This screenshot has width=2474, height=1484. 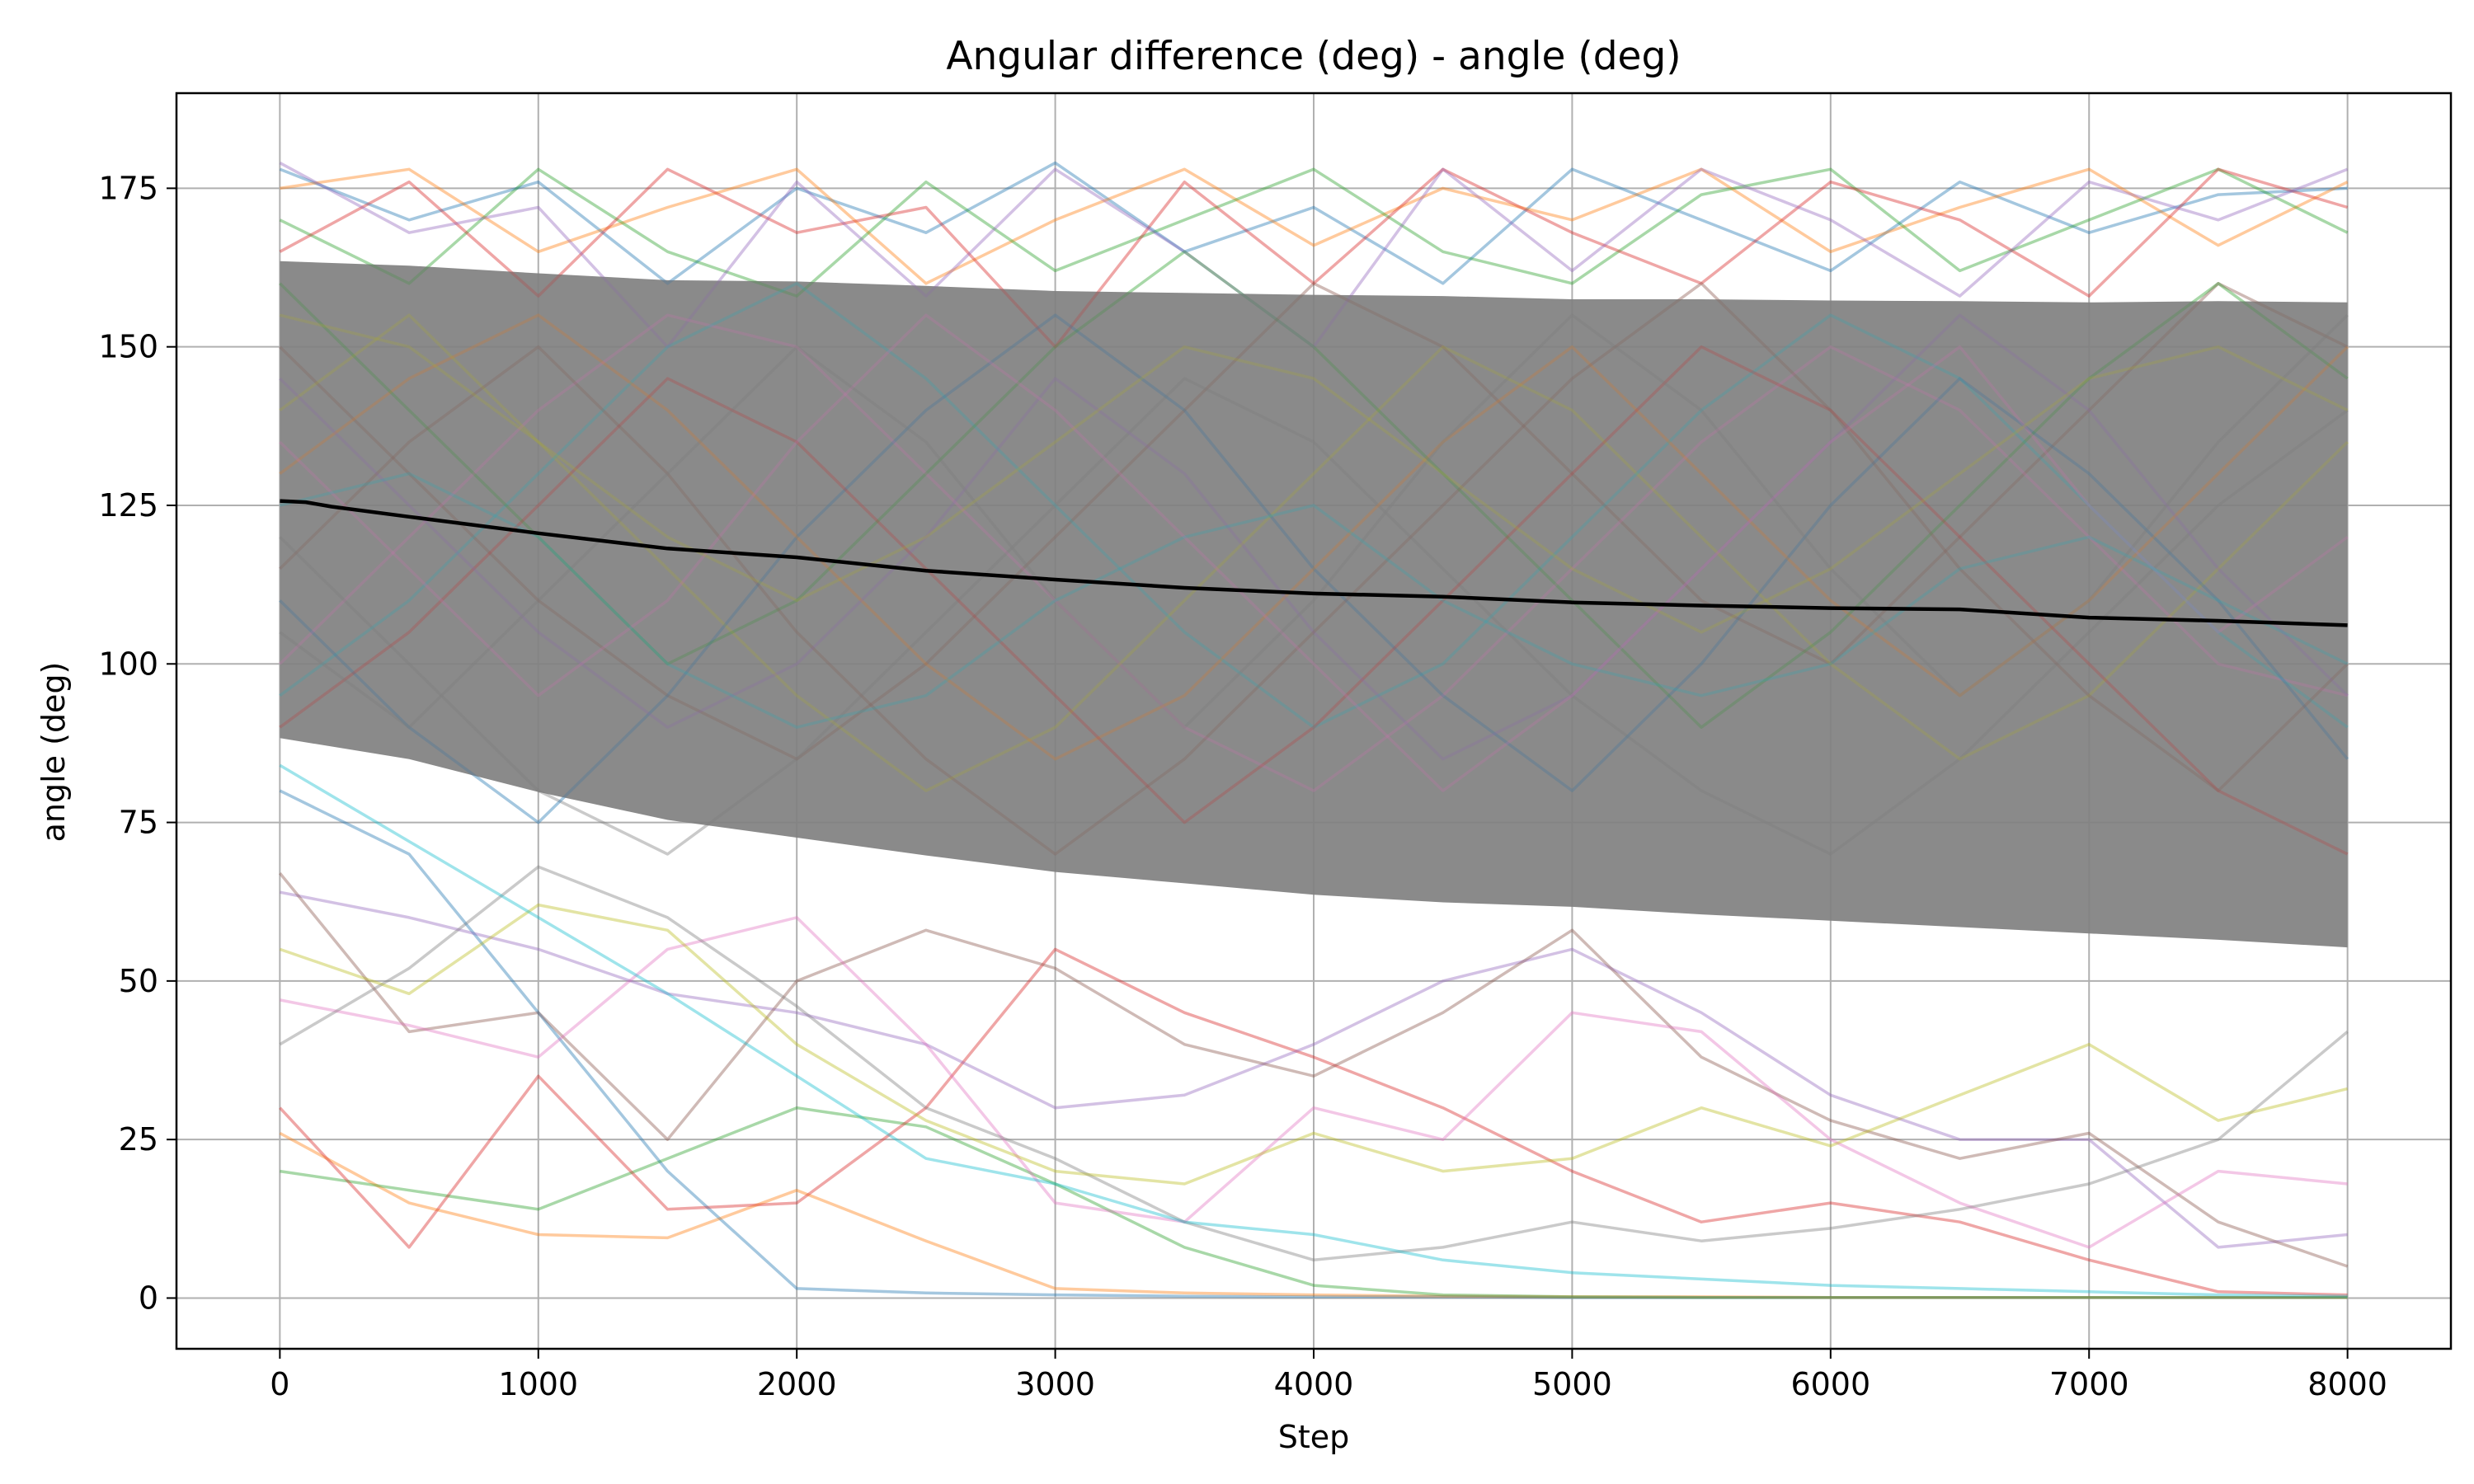 I want to click on x-tick-label: 5000, so click(x=1572, y=1384).